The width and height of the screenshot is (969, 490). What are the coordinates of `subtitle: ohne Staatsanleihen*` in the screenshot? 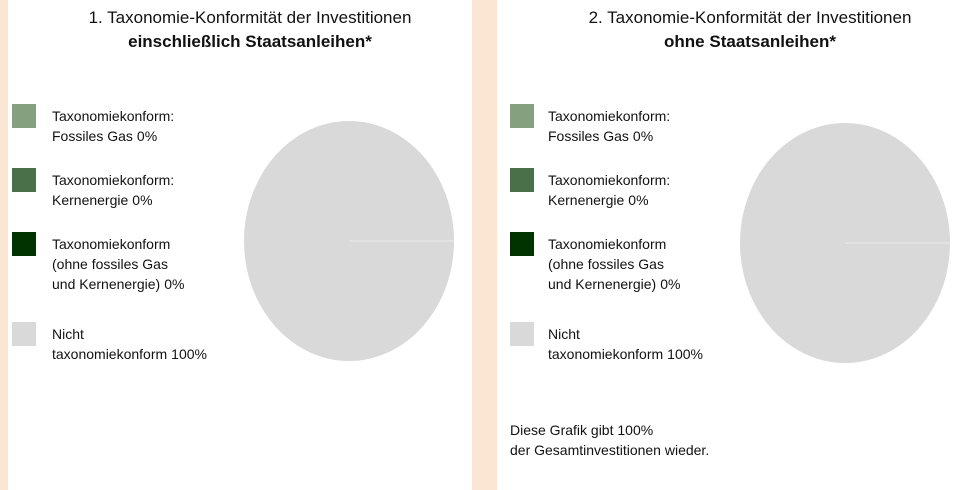 It's located at (750, 41).